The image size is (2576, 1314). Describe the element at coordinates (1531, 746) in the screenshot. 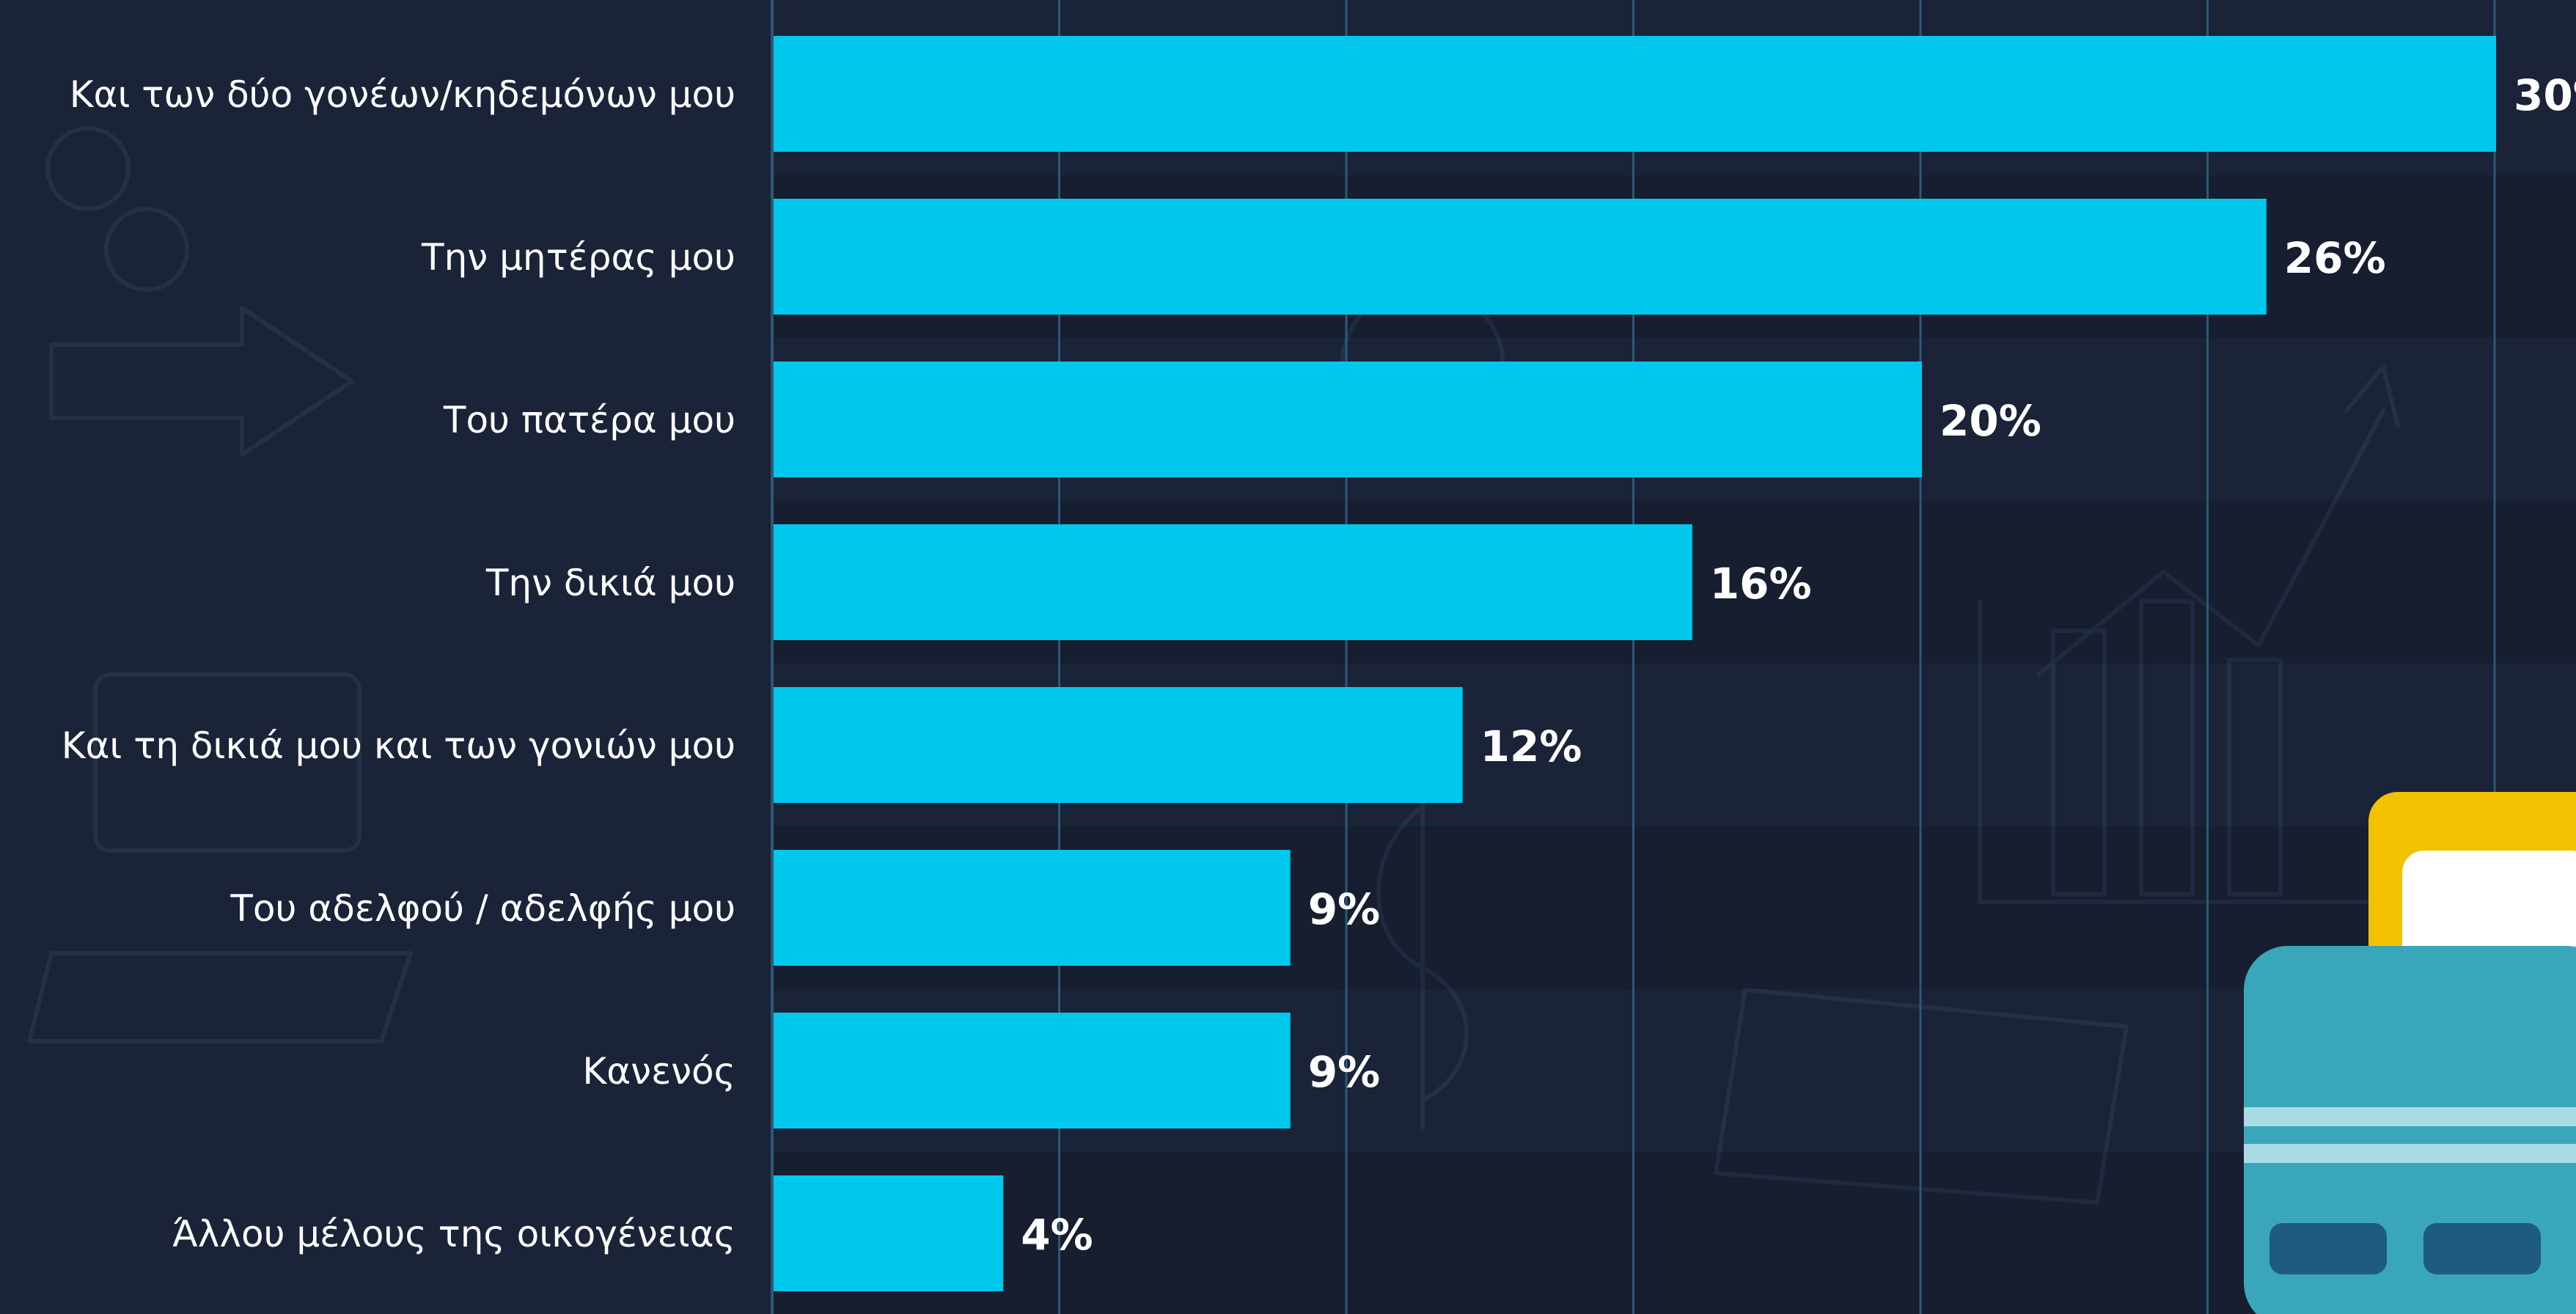

I see `value-label: 12%` at that location.